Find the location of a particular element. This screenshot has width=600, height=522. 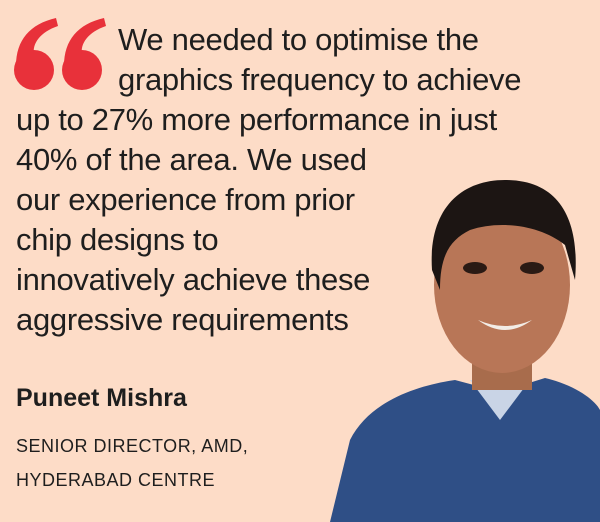

quote-line: chip designs to is located at coordinates (117, 239).